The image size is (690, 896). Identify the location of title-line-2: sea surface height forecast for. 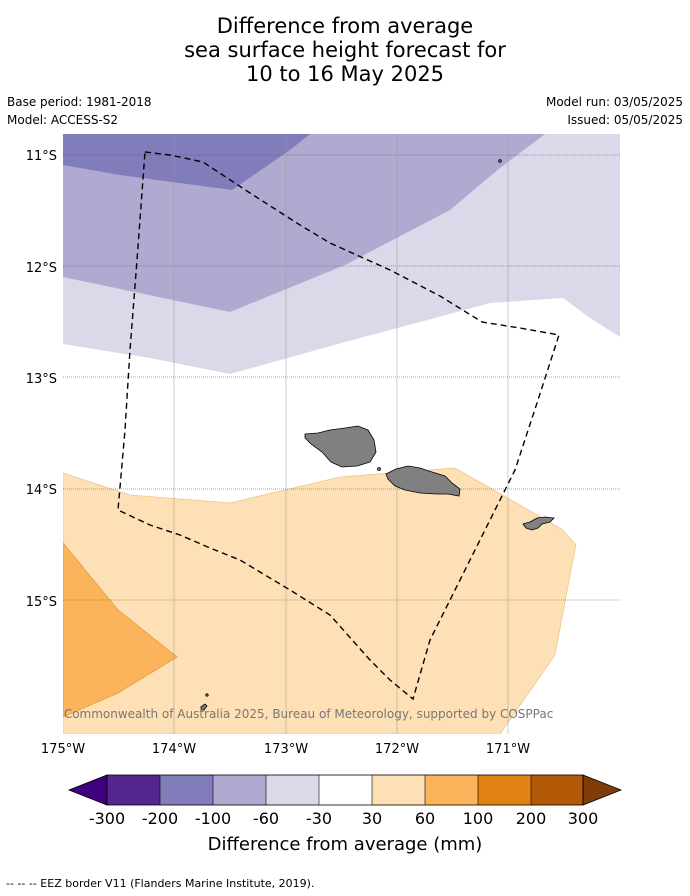
(345, 50).